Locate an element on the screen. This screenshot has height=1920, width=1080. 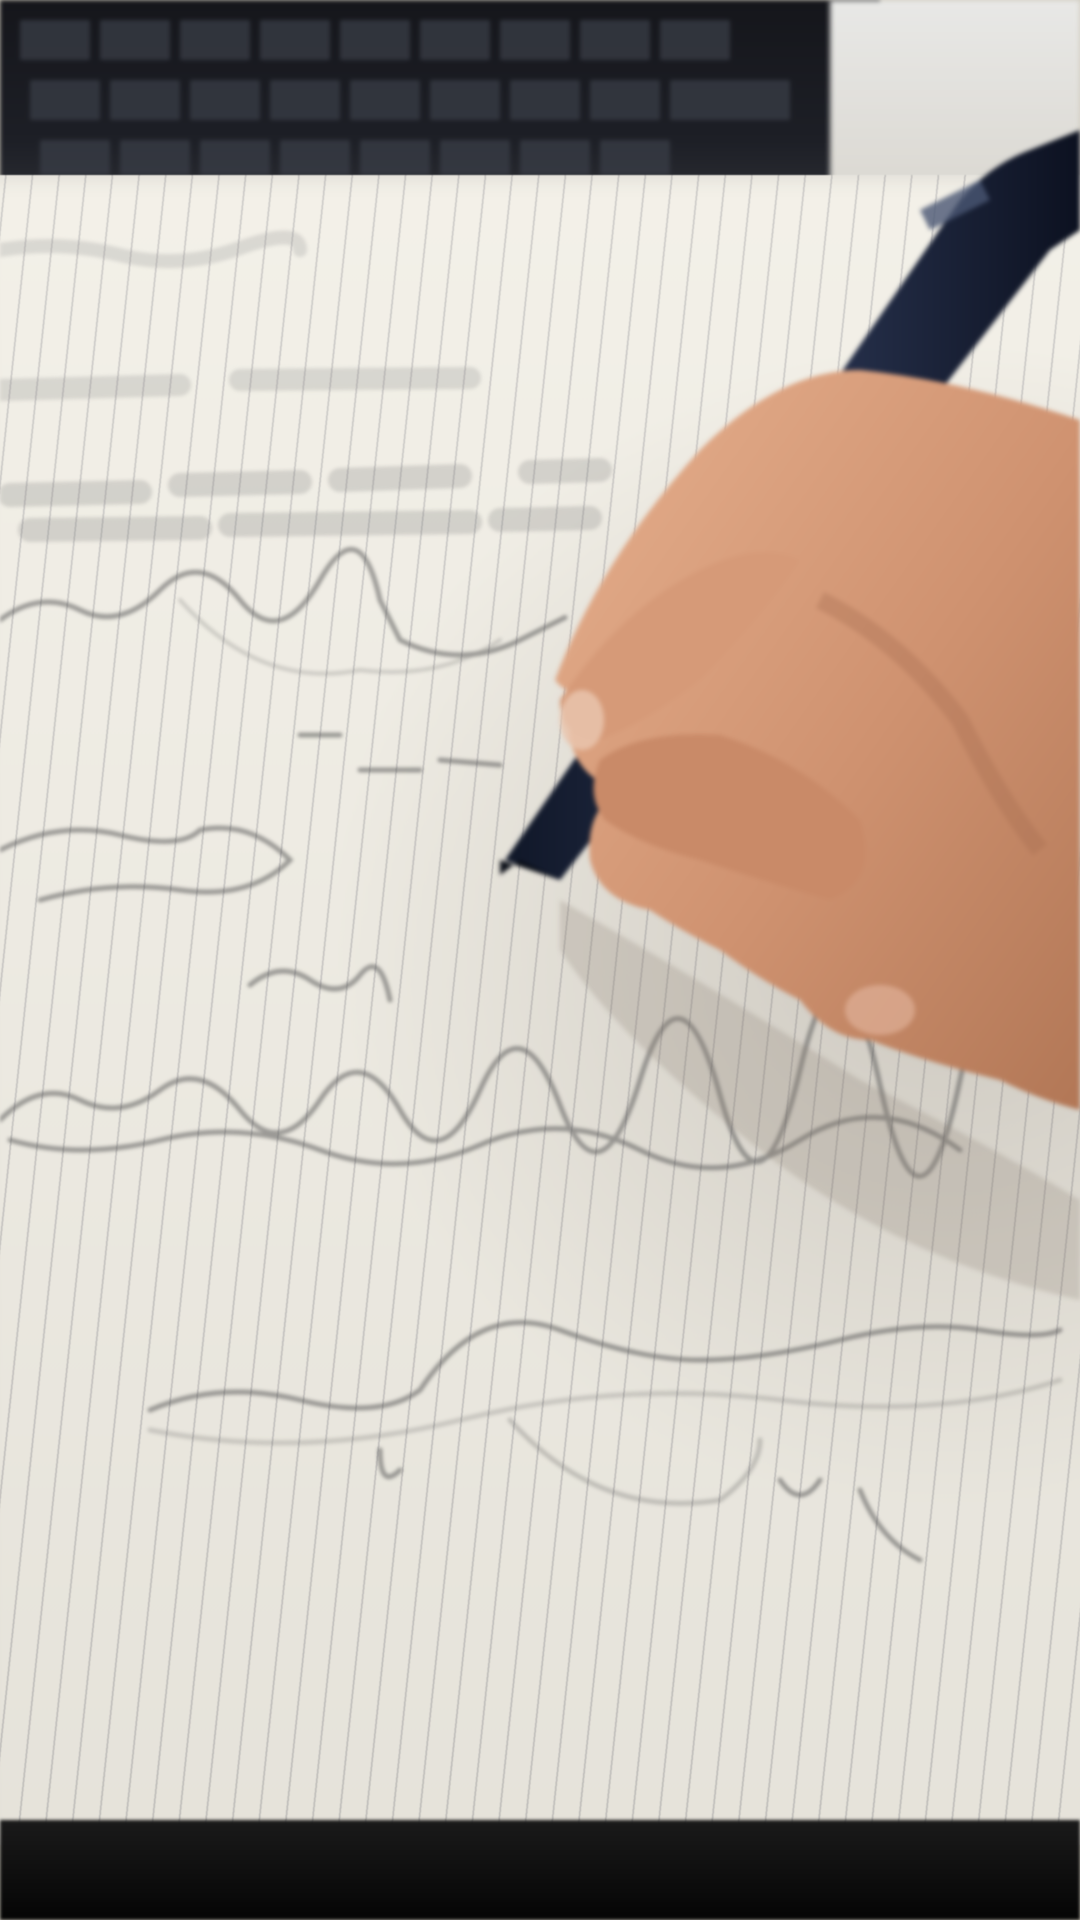
knuckle-shading is located at coordinates (931, 723).